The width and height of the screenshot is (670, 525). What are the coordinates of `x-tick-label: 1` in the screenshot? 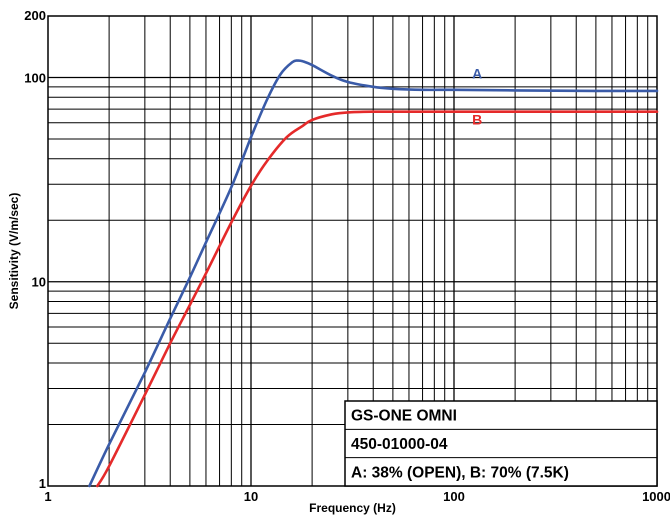 It's located at (47, 496).